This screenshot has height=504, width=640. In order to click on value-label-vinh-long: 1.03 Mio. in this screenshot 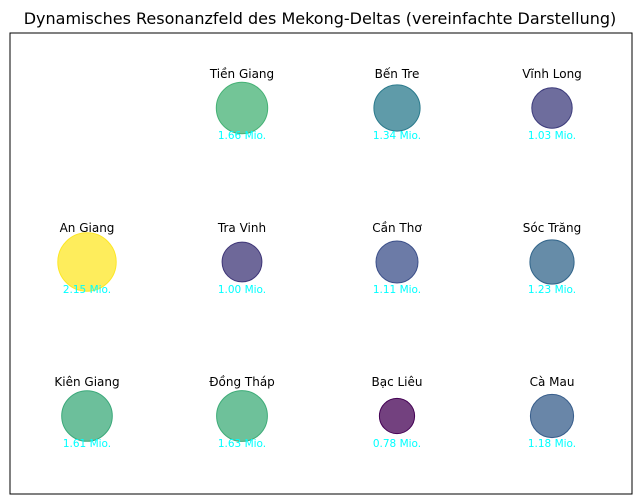, I will do `click(552, 136)`.